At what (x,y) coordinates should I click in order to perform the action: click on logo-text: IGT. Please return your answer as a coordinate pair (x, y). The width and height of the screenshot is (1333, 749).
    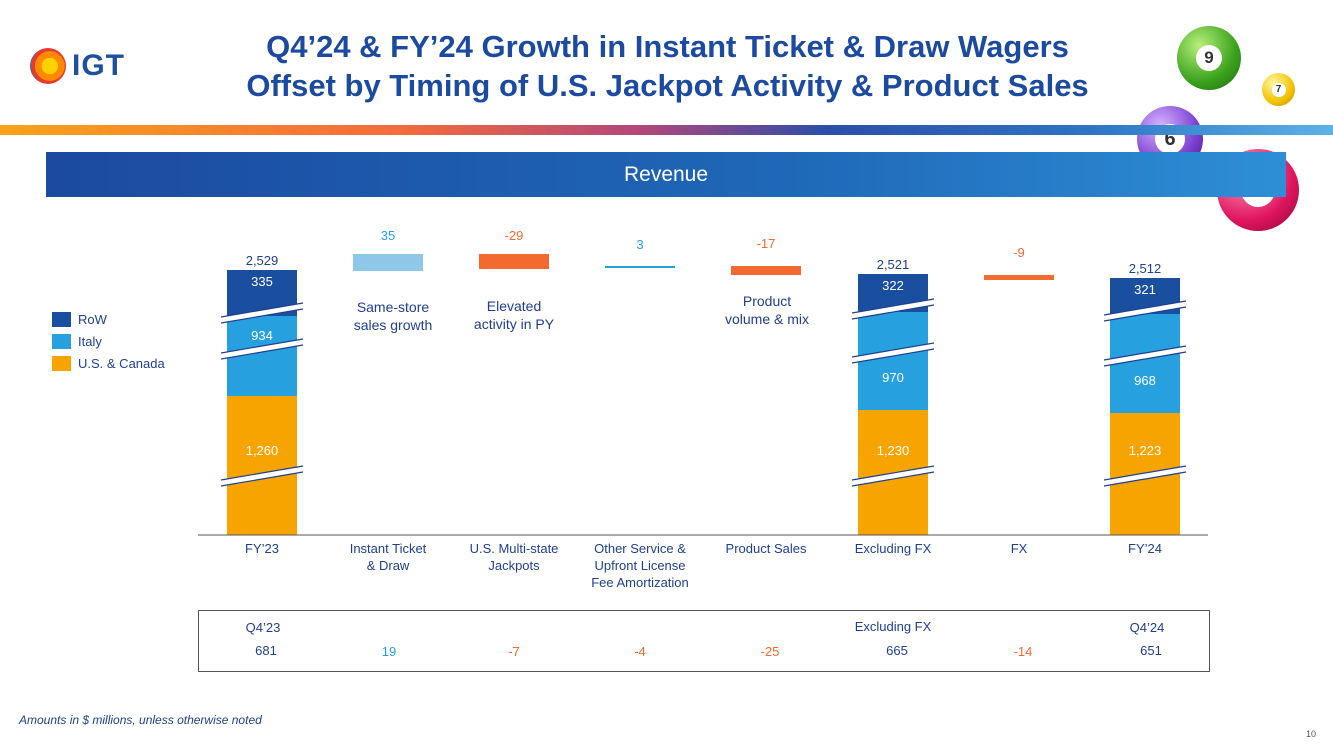
    Looking at the image, I should click on (98, 65).